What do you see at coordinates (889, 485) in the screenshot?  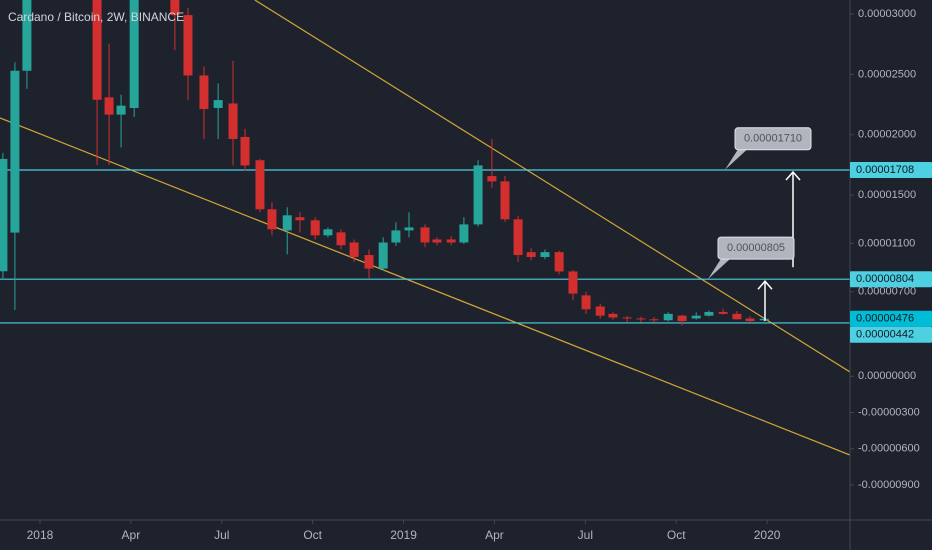 I see `y-tick-label: -0.00000900` at bounding box center [889, 485].